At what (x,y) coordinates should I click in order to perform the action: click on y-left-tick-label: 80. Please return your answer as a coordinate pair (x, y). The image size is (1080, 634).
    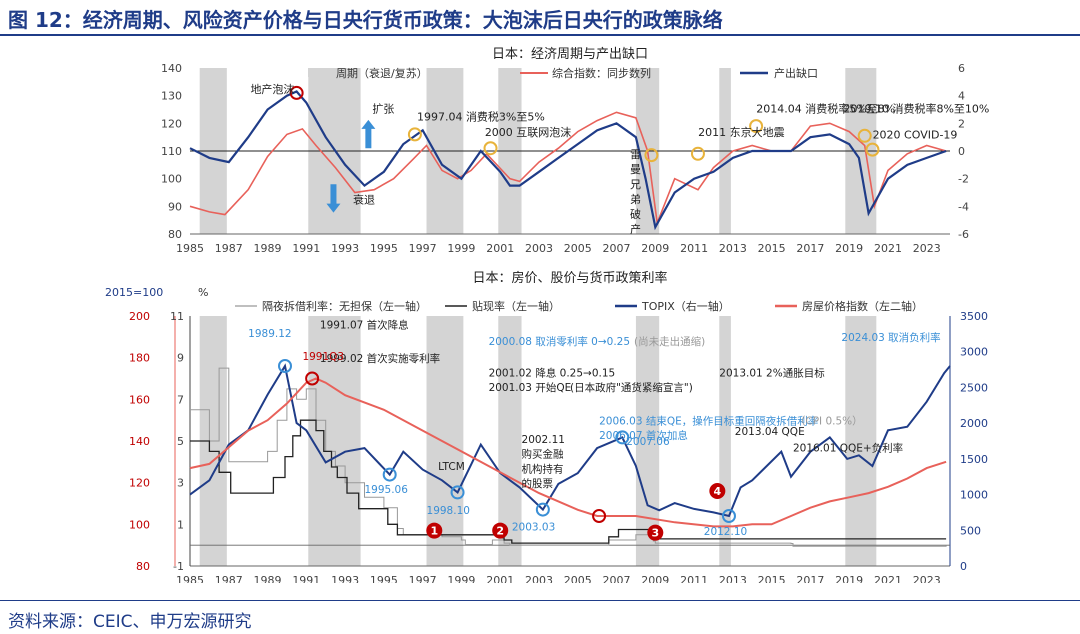
    Looking at the image, I should click on (175, 234).